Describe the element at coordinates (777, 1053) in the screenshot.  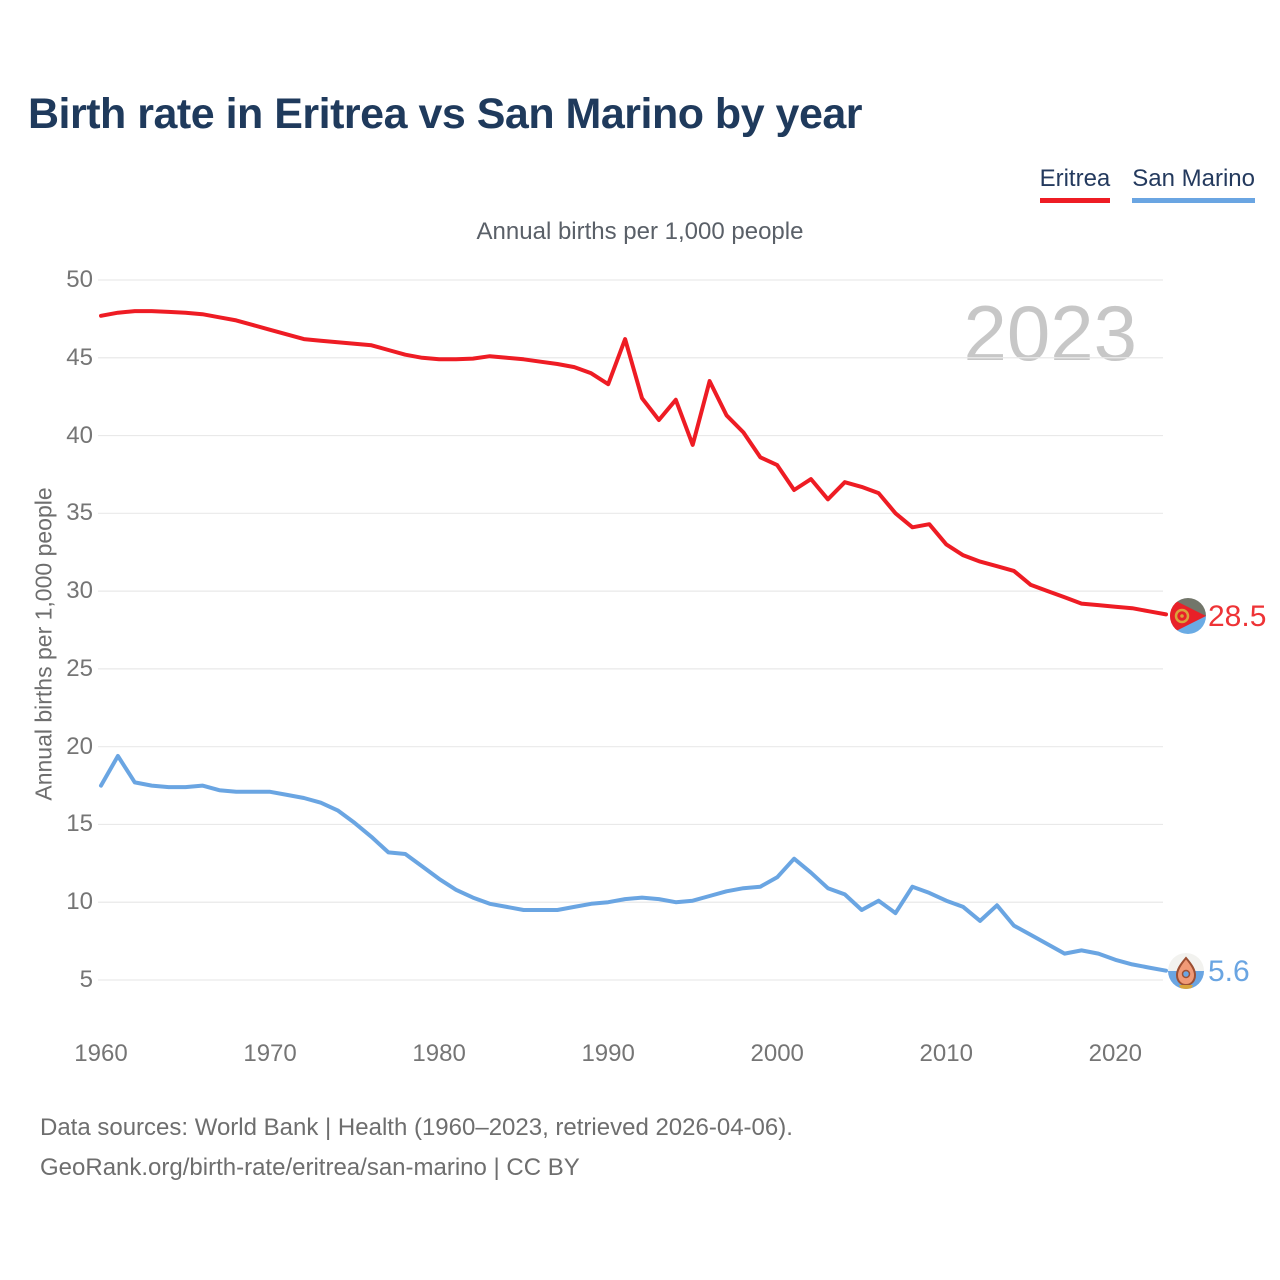
I see `x-tick-label-2000: 2000` at that location.